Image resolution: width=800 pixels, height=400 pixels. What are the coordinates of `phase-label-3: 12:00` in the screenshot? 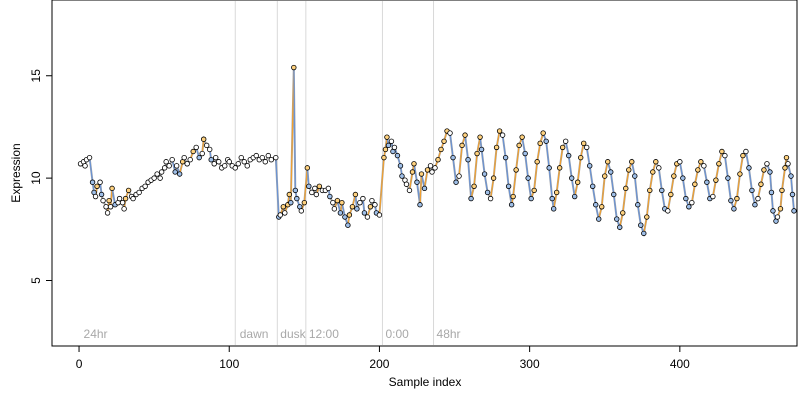 It's located at (324, 334).